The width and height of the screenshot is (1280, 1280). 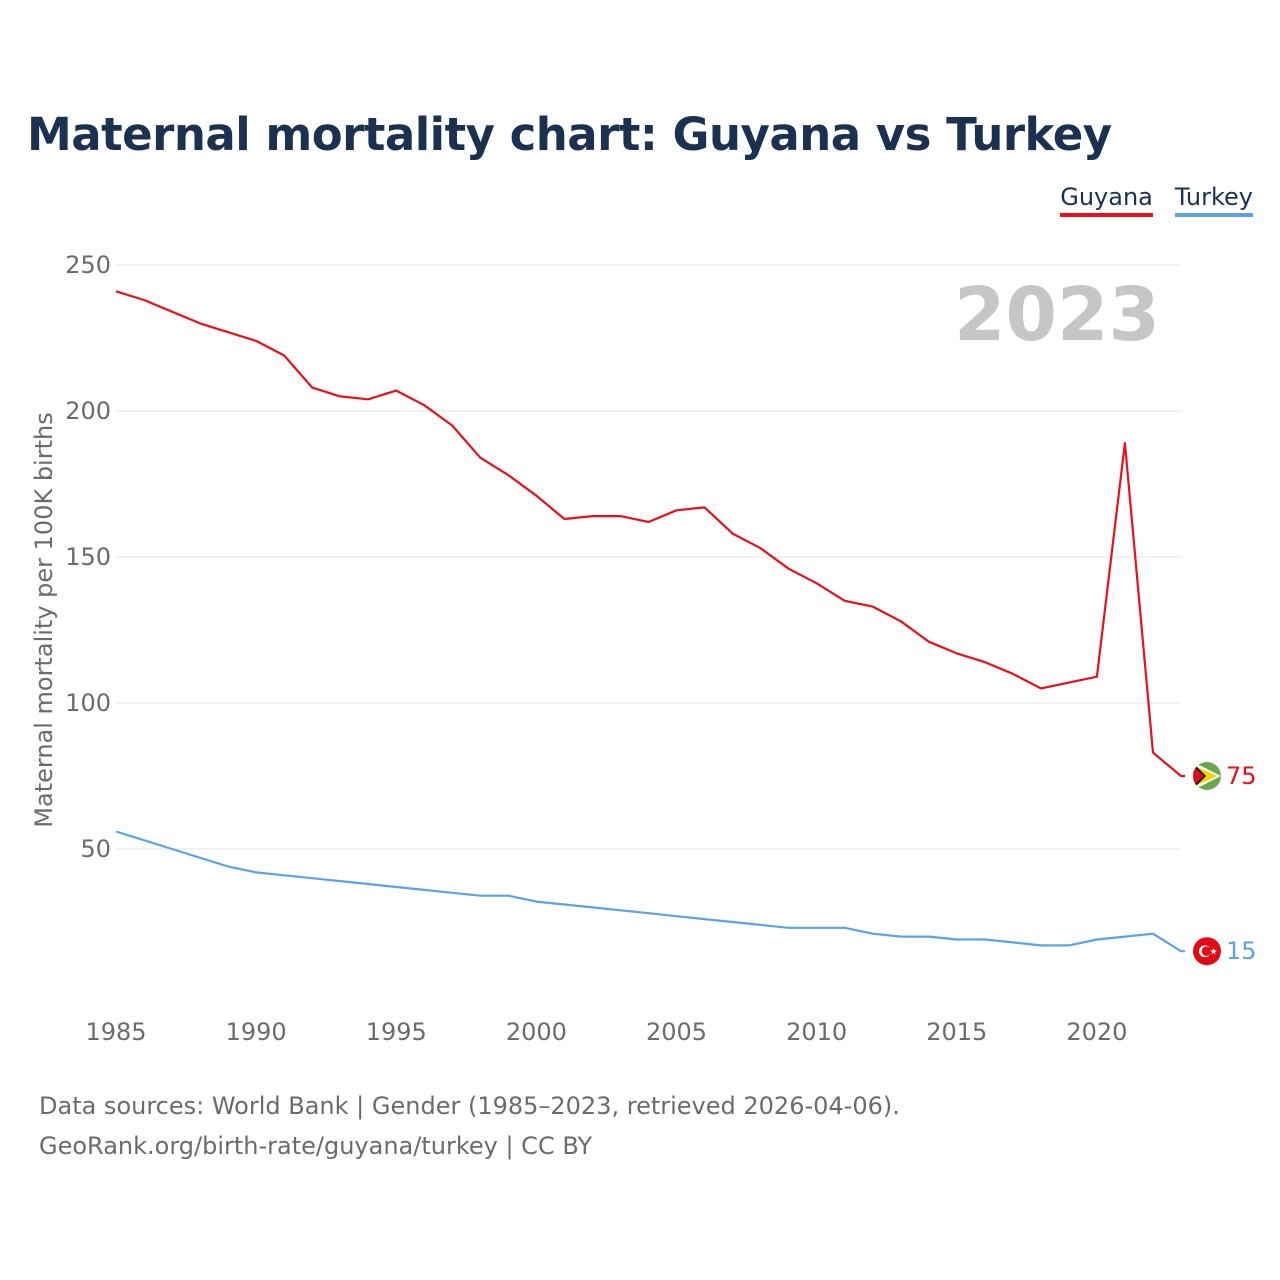 I want to click on legend-item-turkey: Turkey, so click(x=1213, y=200).